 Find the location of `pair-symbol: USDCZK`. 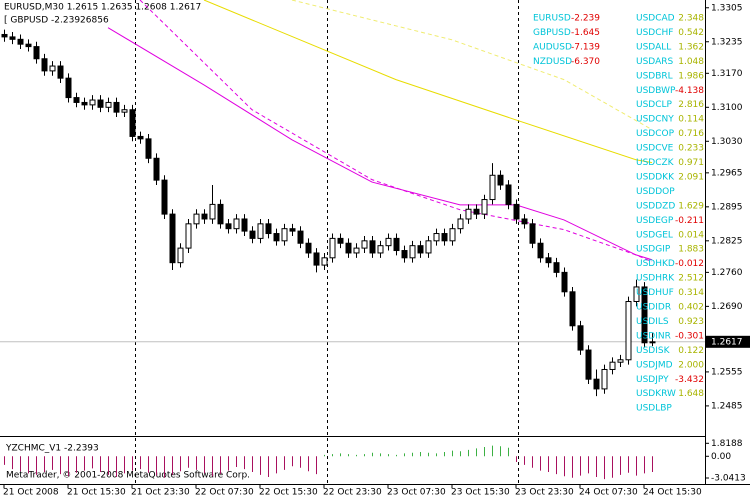

pair-symbol: USDCZK is located at coordinates (655, 163).